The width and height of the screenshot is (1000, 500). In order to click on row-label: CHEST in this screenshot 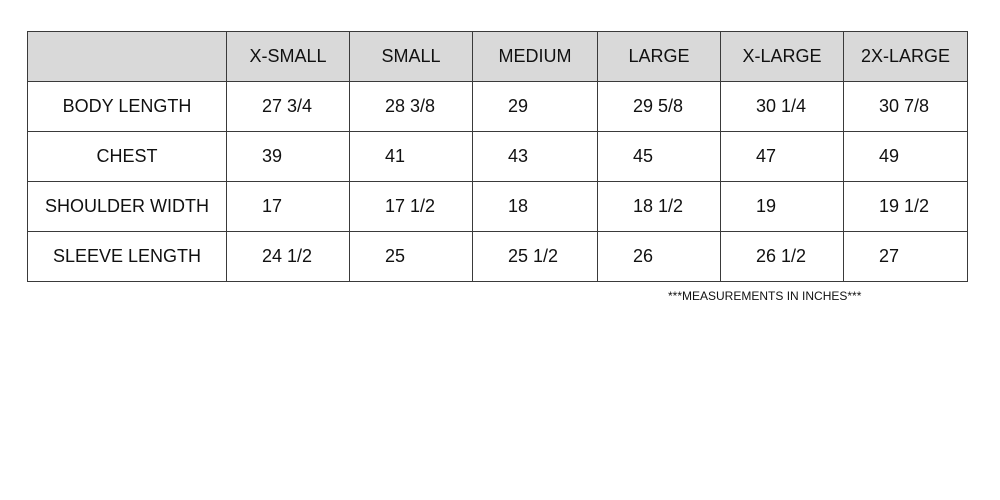, I will do `click(127, 156)`.